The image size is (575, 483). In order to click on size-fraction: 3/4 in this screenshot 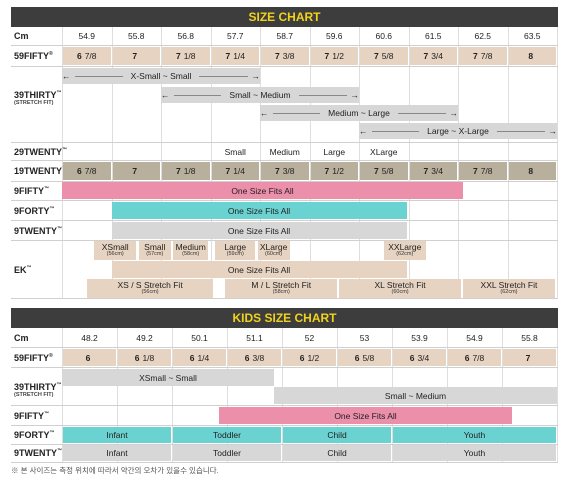, I will do `click(437, 56)`.